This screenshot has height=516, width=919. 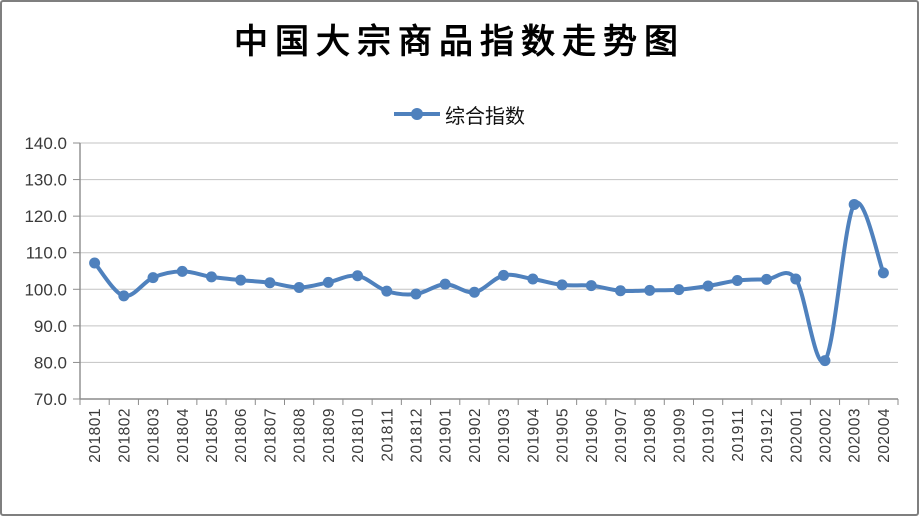 What do you see at coordinates (485, 116) in the screenshot?
I see `legend-series-label: 综合指数` at bounding box center [485, 116].